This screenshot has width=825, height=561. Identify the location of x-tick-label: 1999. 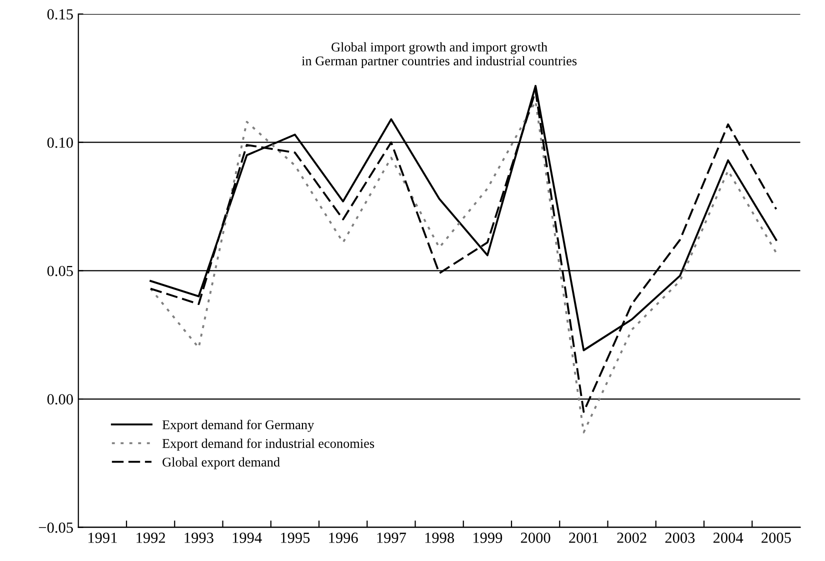
(488, 537).